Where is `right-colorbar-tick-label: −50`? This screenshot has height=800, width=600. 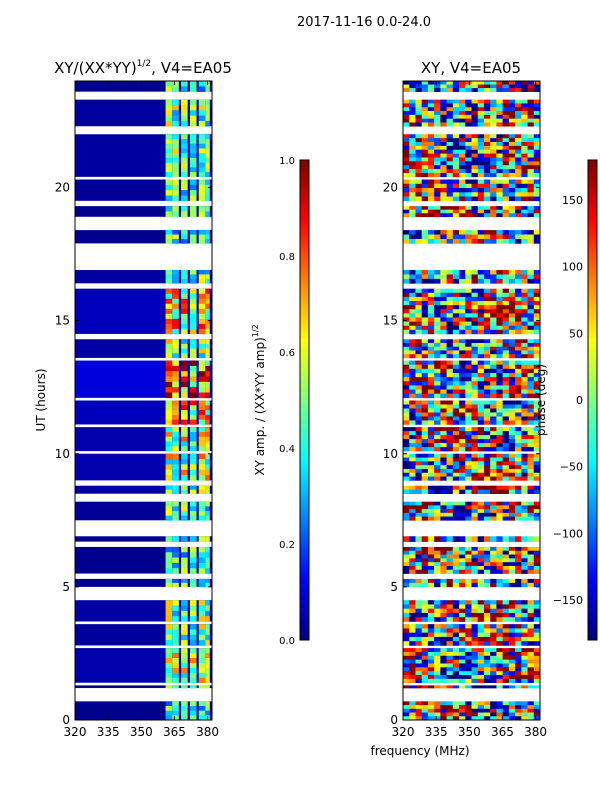 right-colorbar-tick-label: −50 is located at coordinates (571, 467).